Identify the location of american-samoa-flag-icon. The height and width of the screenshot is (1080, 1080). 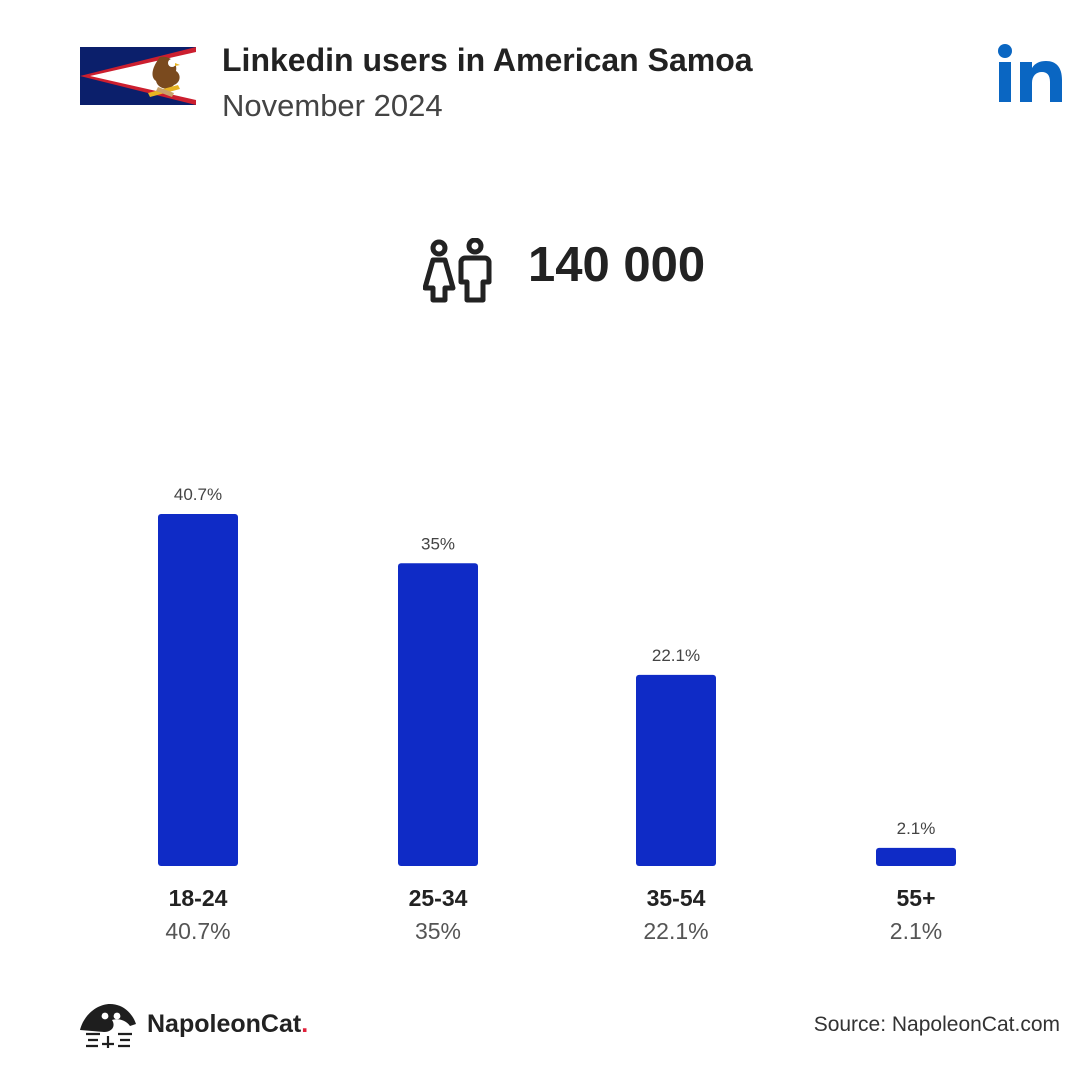
(138, 76).